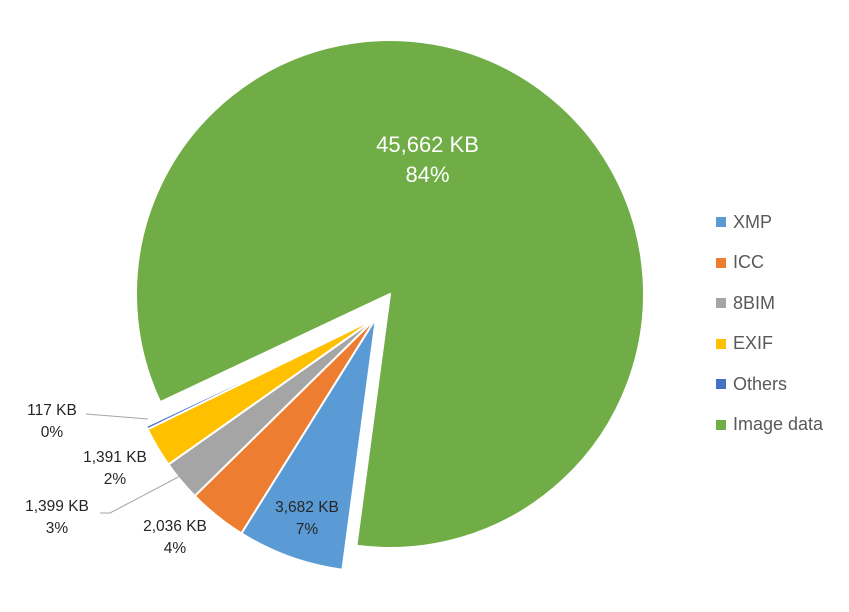 The height and width of the screenshot is (612, 849). I want to click on data-label-icc: 2,036 KB 4%, so click(175, 537).